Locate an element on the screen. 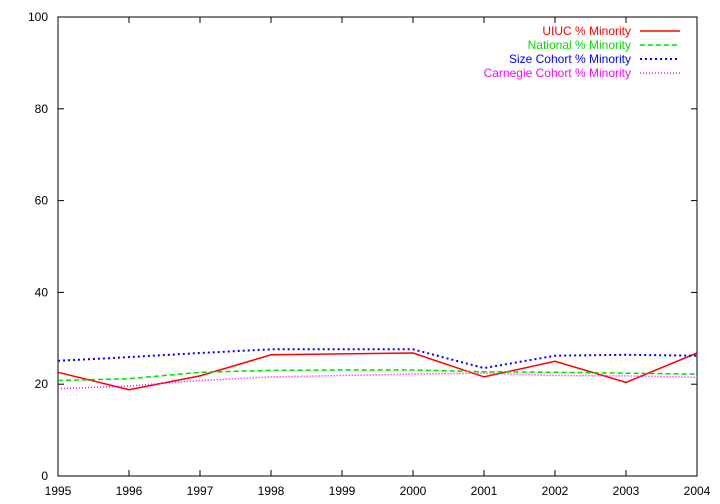 The height and width of the screenshot is (504, 720). y-tick-label: 100 is located at coordinates (38, 17).